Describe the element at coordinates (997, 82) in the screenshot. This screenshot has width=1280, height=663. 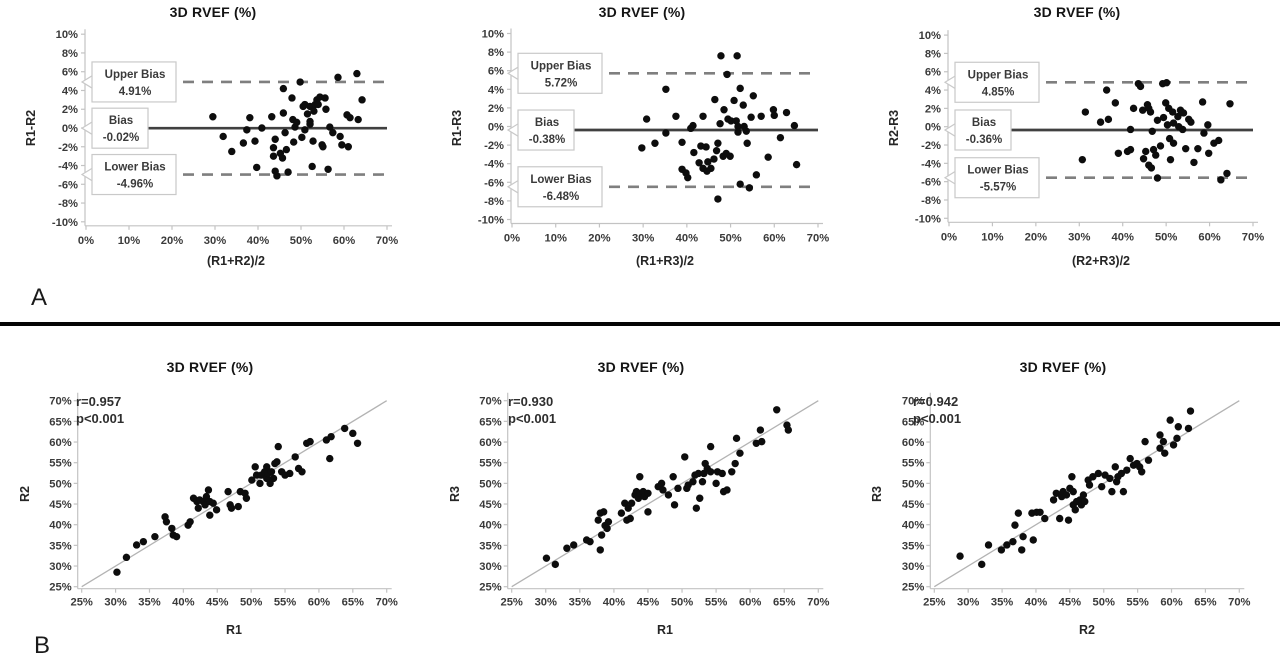
I see `callout-box` at that location.